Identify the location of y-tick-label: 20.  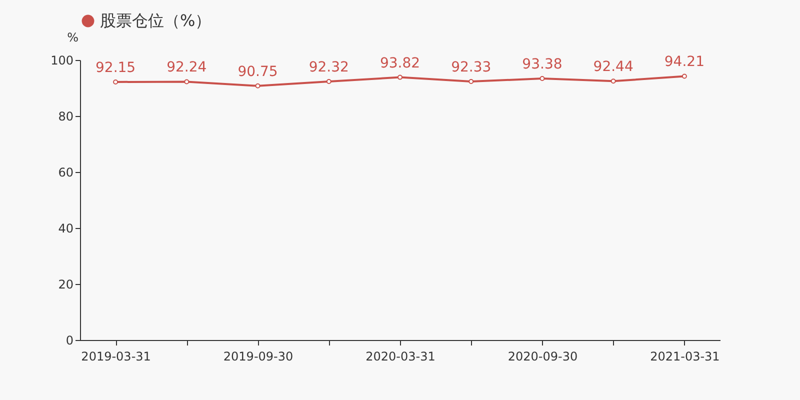
(66, 285).